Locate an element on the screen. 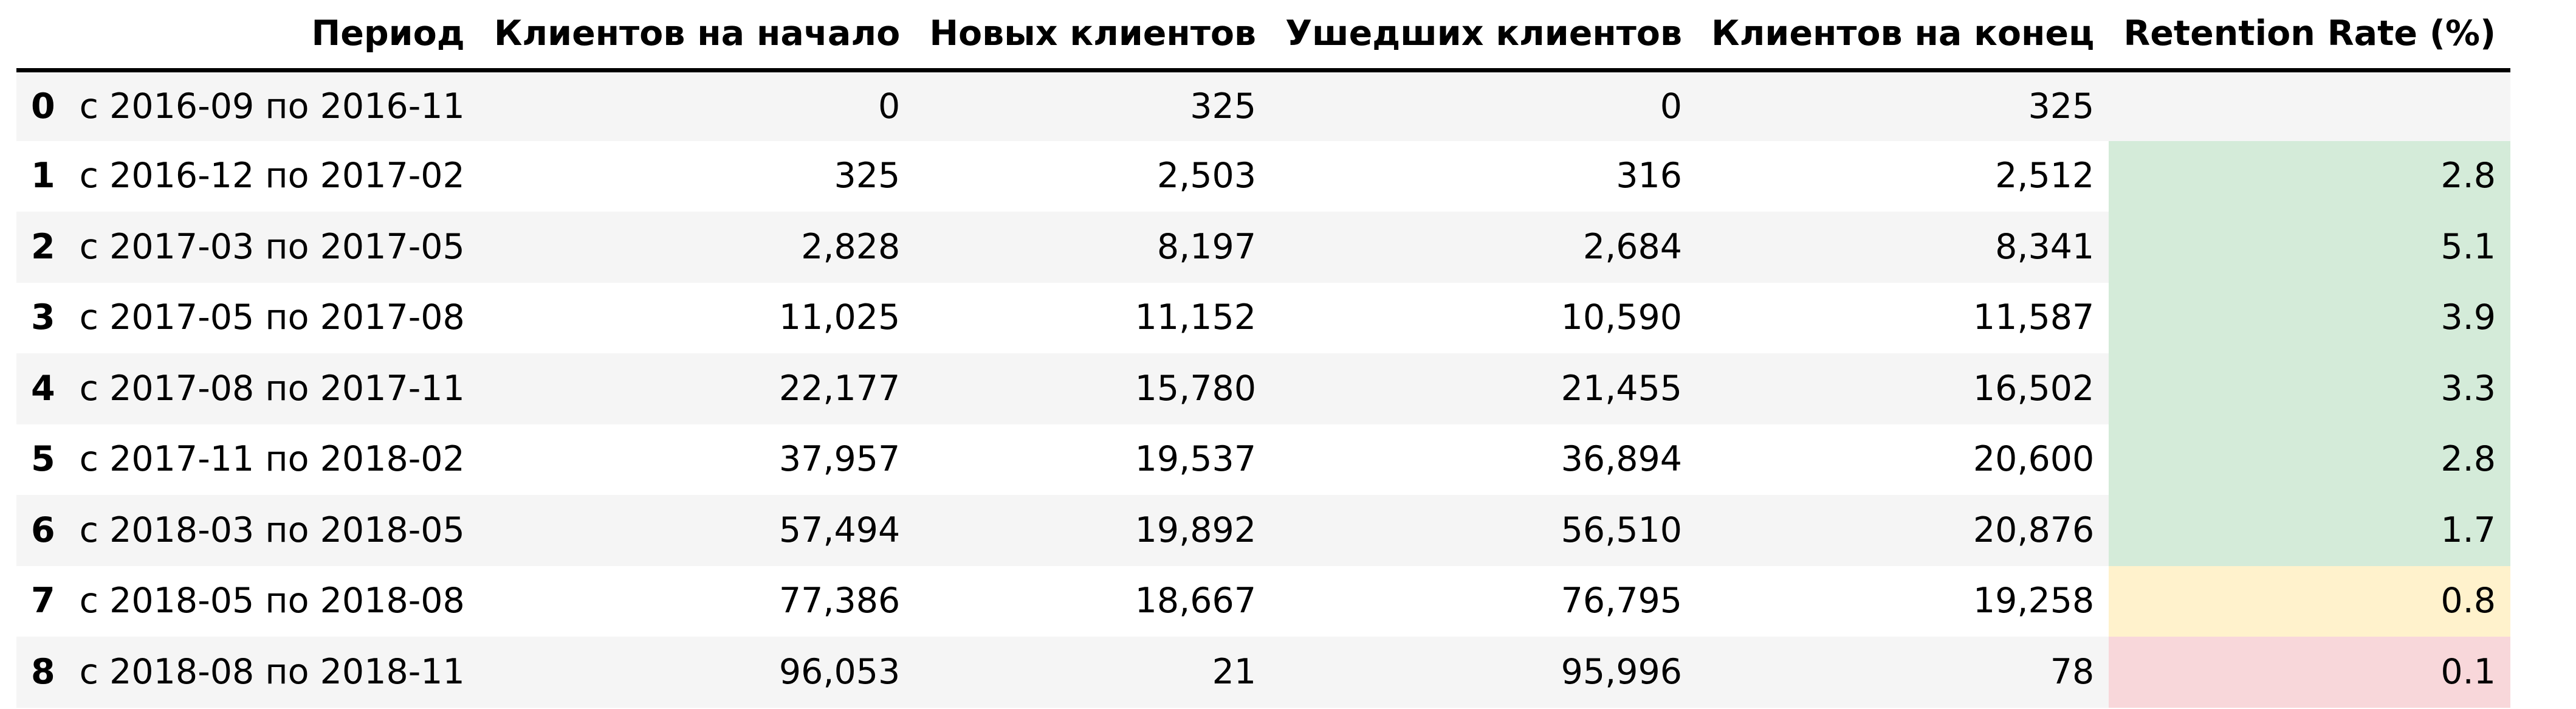 This screenshot has height=709, width=2576. cell-period: с 2016-09 по 2016-11 is located at coordinates (272, 106).